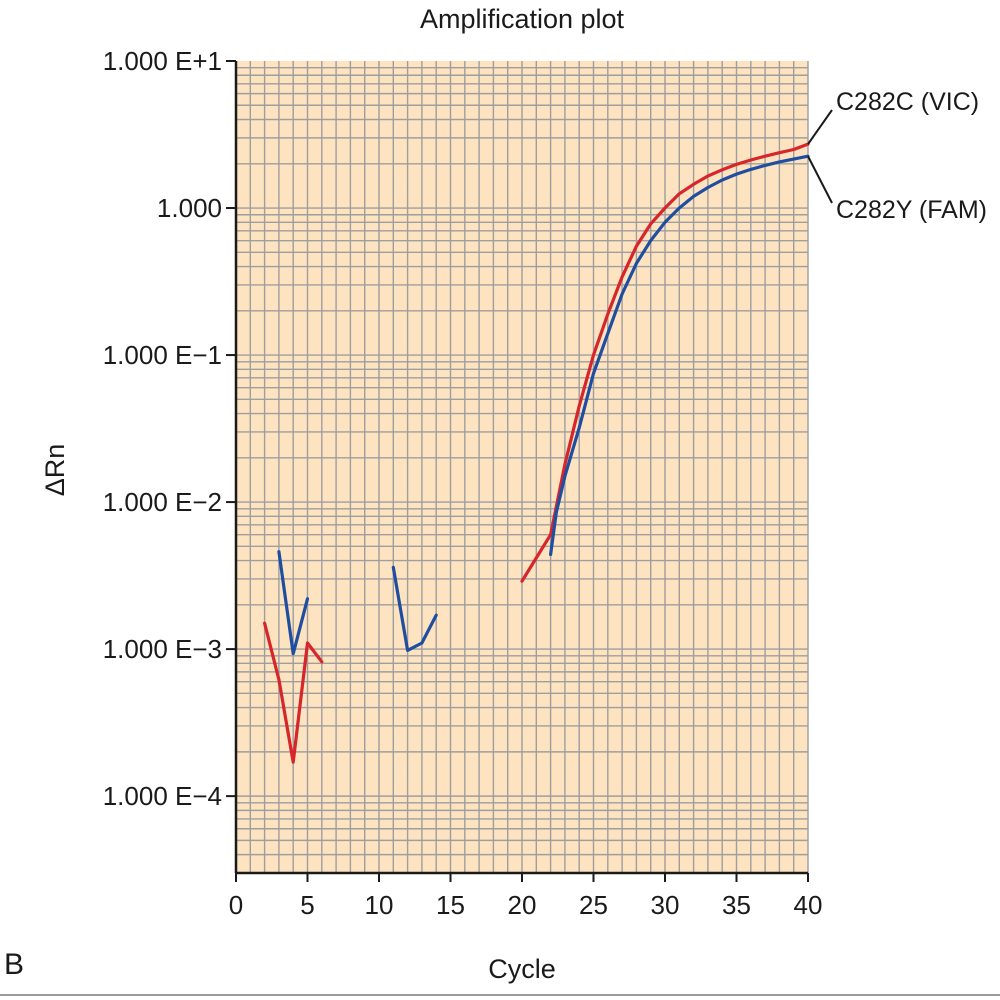 Image resolution: width=1000 pixels, height=1000 pixels. What do you see at coordinates (14, 964) in the screenshot?
I see `panel-label: B` at bounding box center [14, 964].